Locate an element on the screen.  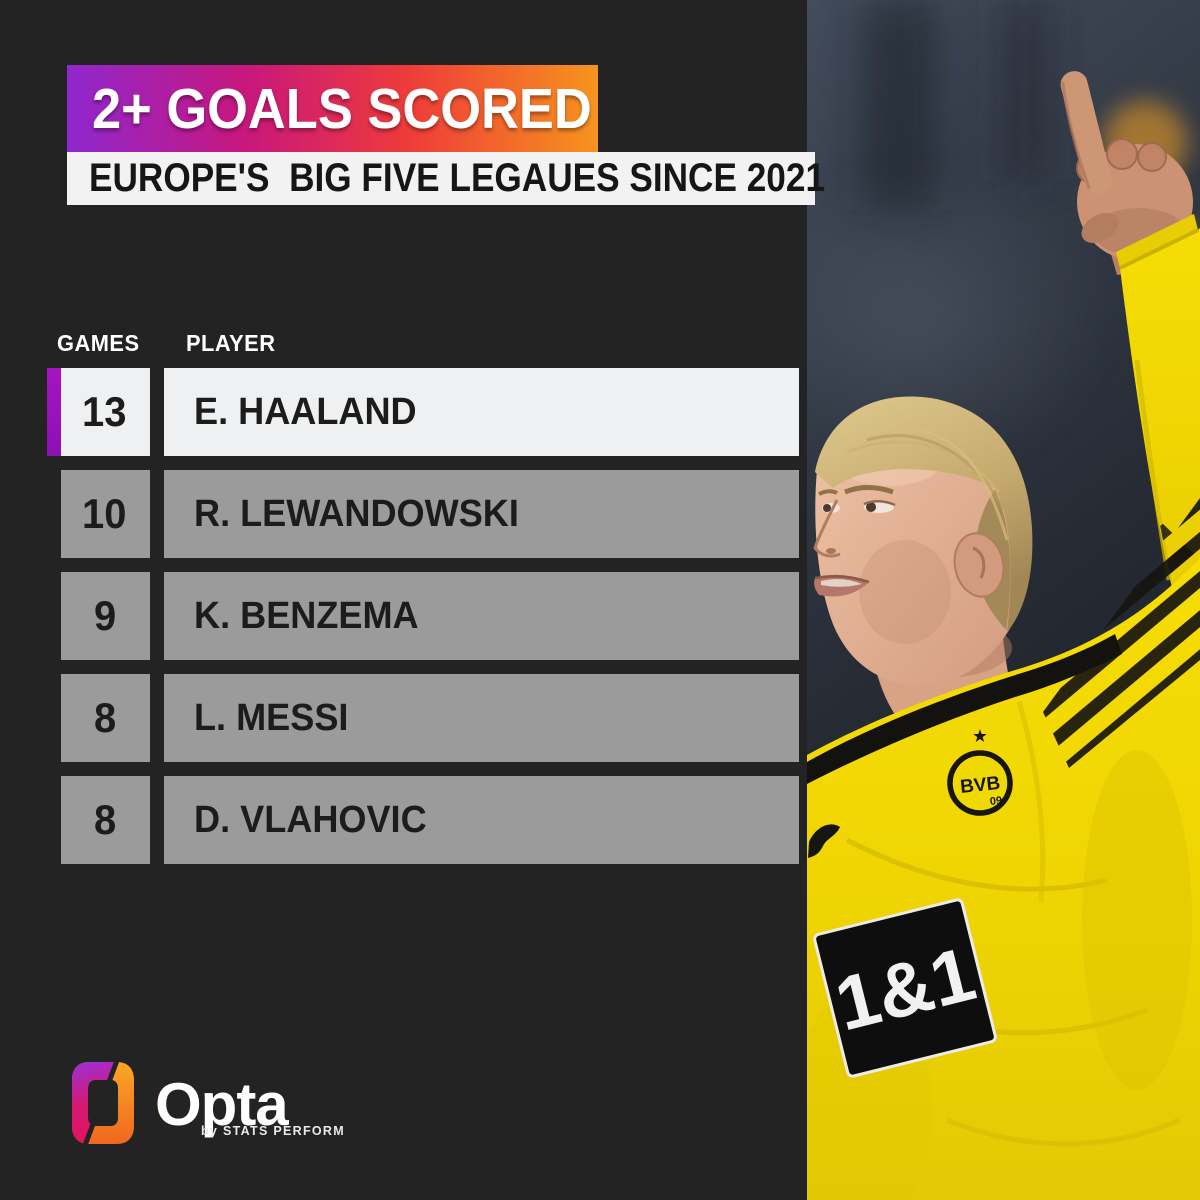
games-cell: 13 is located at coordinates (105, 412).